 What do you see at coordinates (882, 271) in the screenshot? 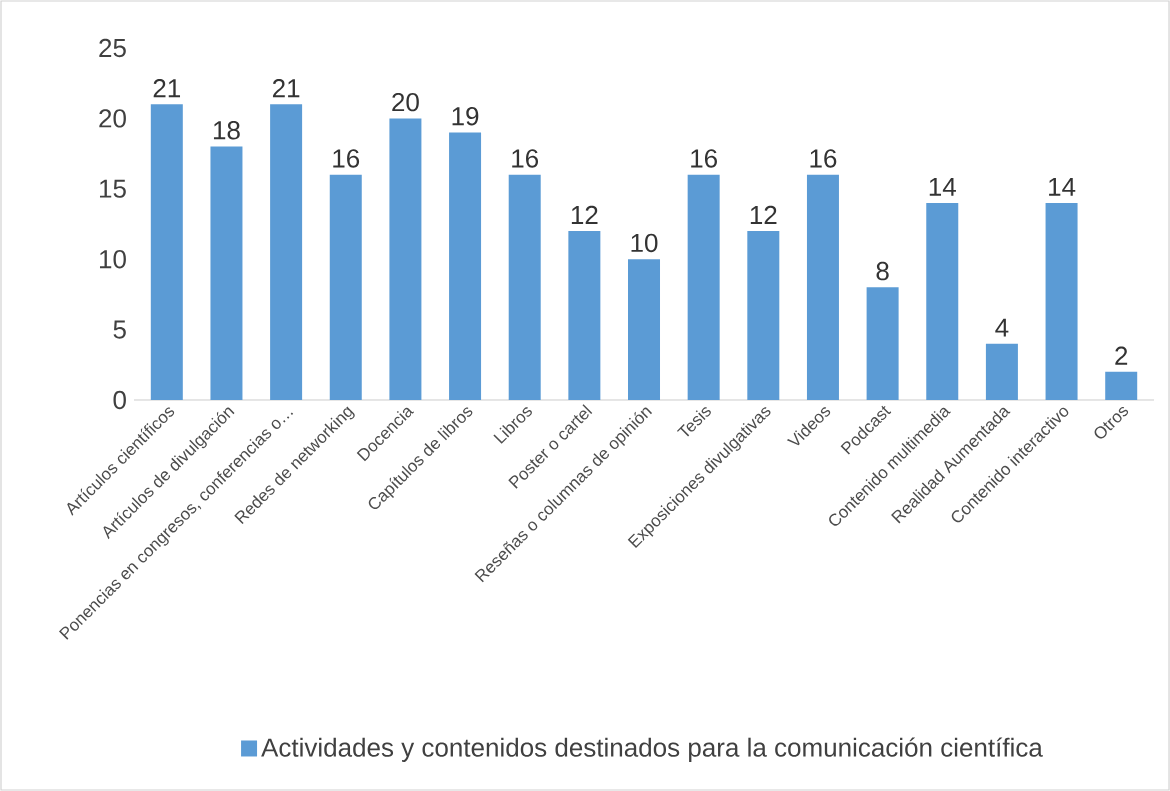
I see `data-label: 8` at bounding box center [882, 271].